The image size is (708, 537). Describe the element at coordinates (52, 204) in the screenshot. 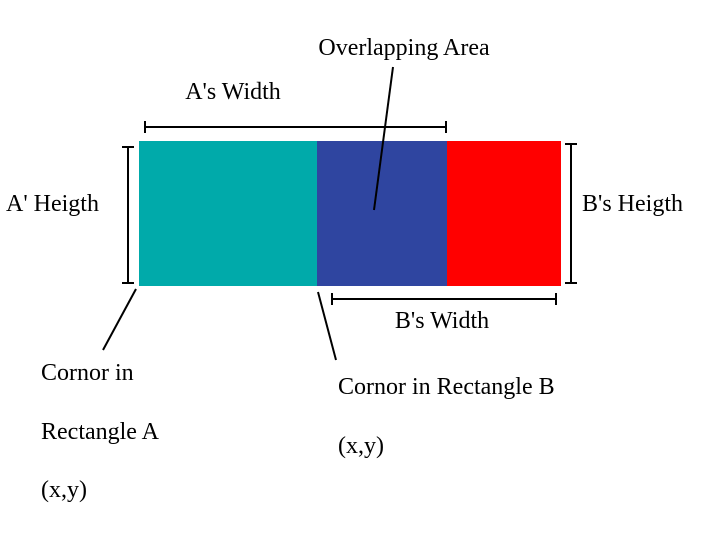

I see `a-height-label: A' Heigth` at that location.